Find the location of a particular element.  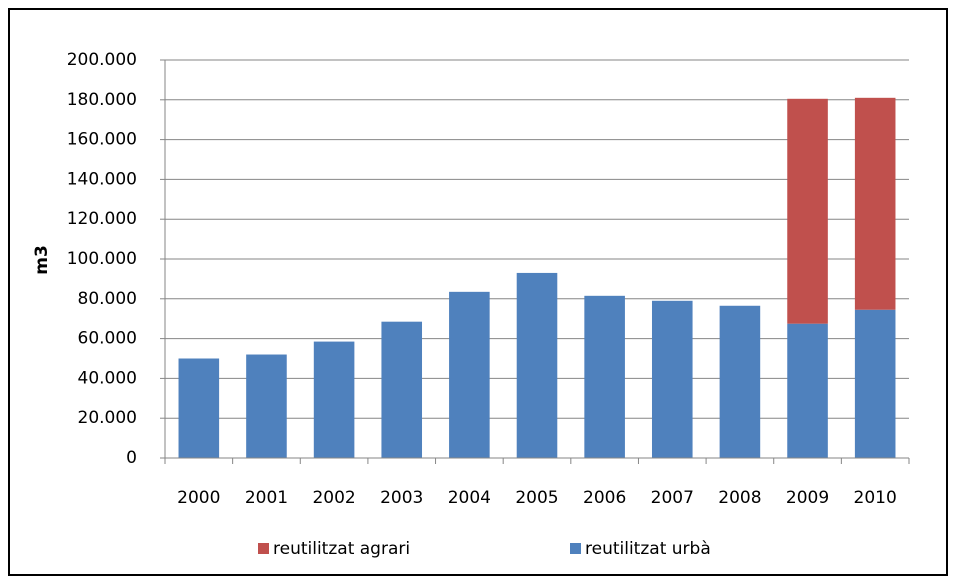

x-tick-label: 2009 is located at coordinates (807, 498).